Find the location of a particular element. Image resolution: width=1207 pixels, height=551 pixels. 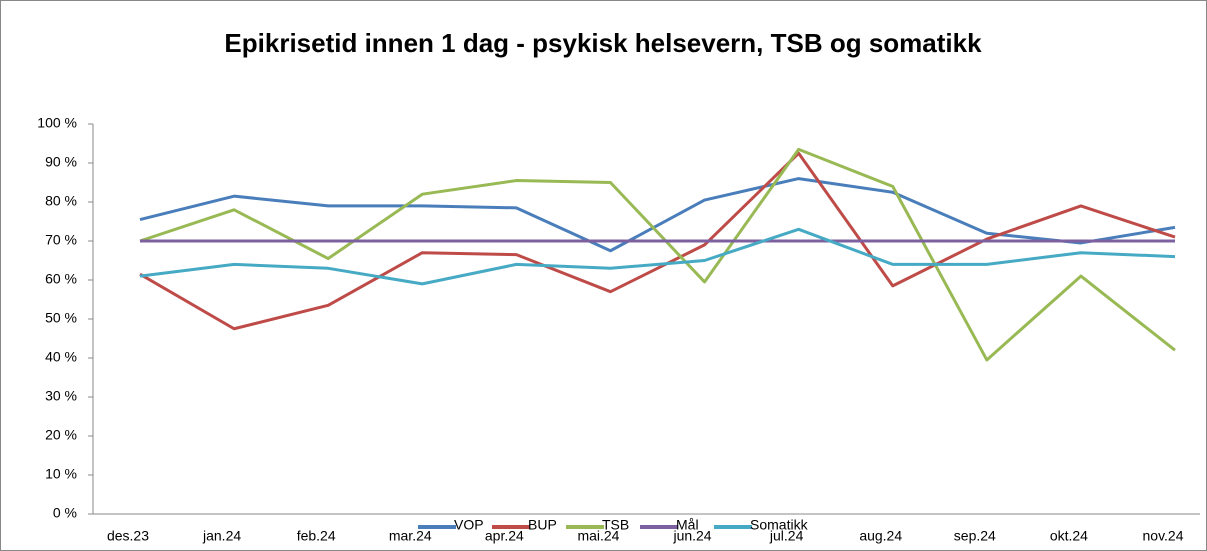

y-tick-label: 40 % is located at coordinates (61, 357).